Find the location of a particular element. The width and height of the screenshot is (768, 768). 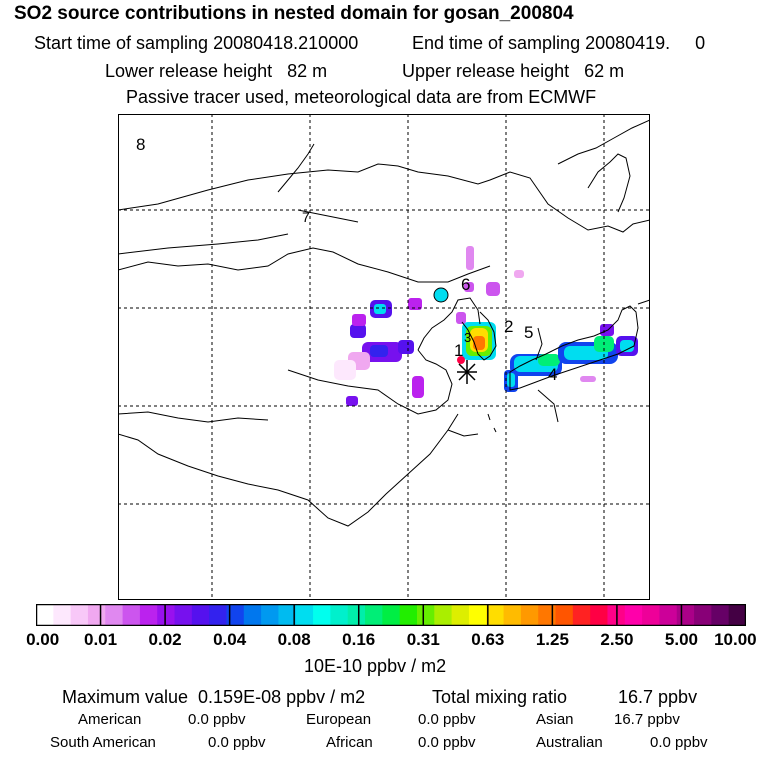

max-value-label: Maximum value 0.159E-08 ppbv / m2 is located at coordinates (214, 697).